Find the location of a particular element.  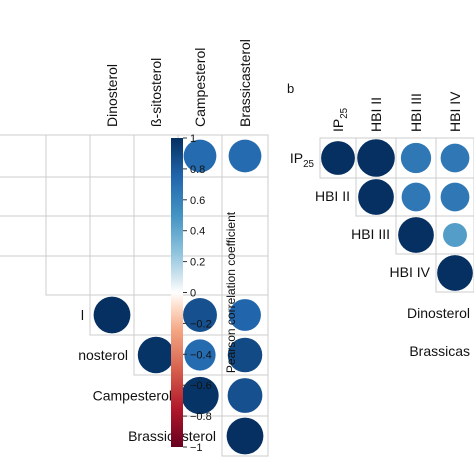

colorbar-tick-label: −0.6 is located at coordinates (201, 386).